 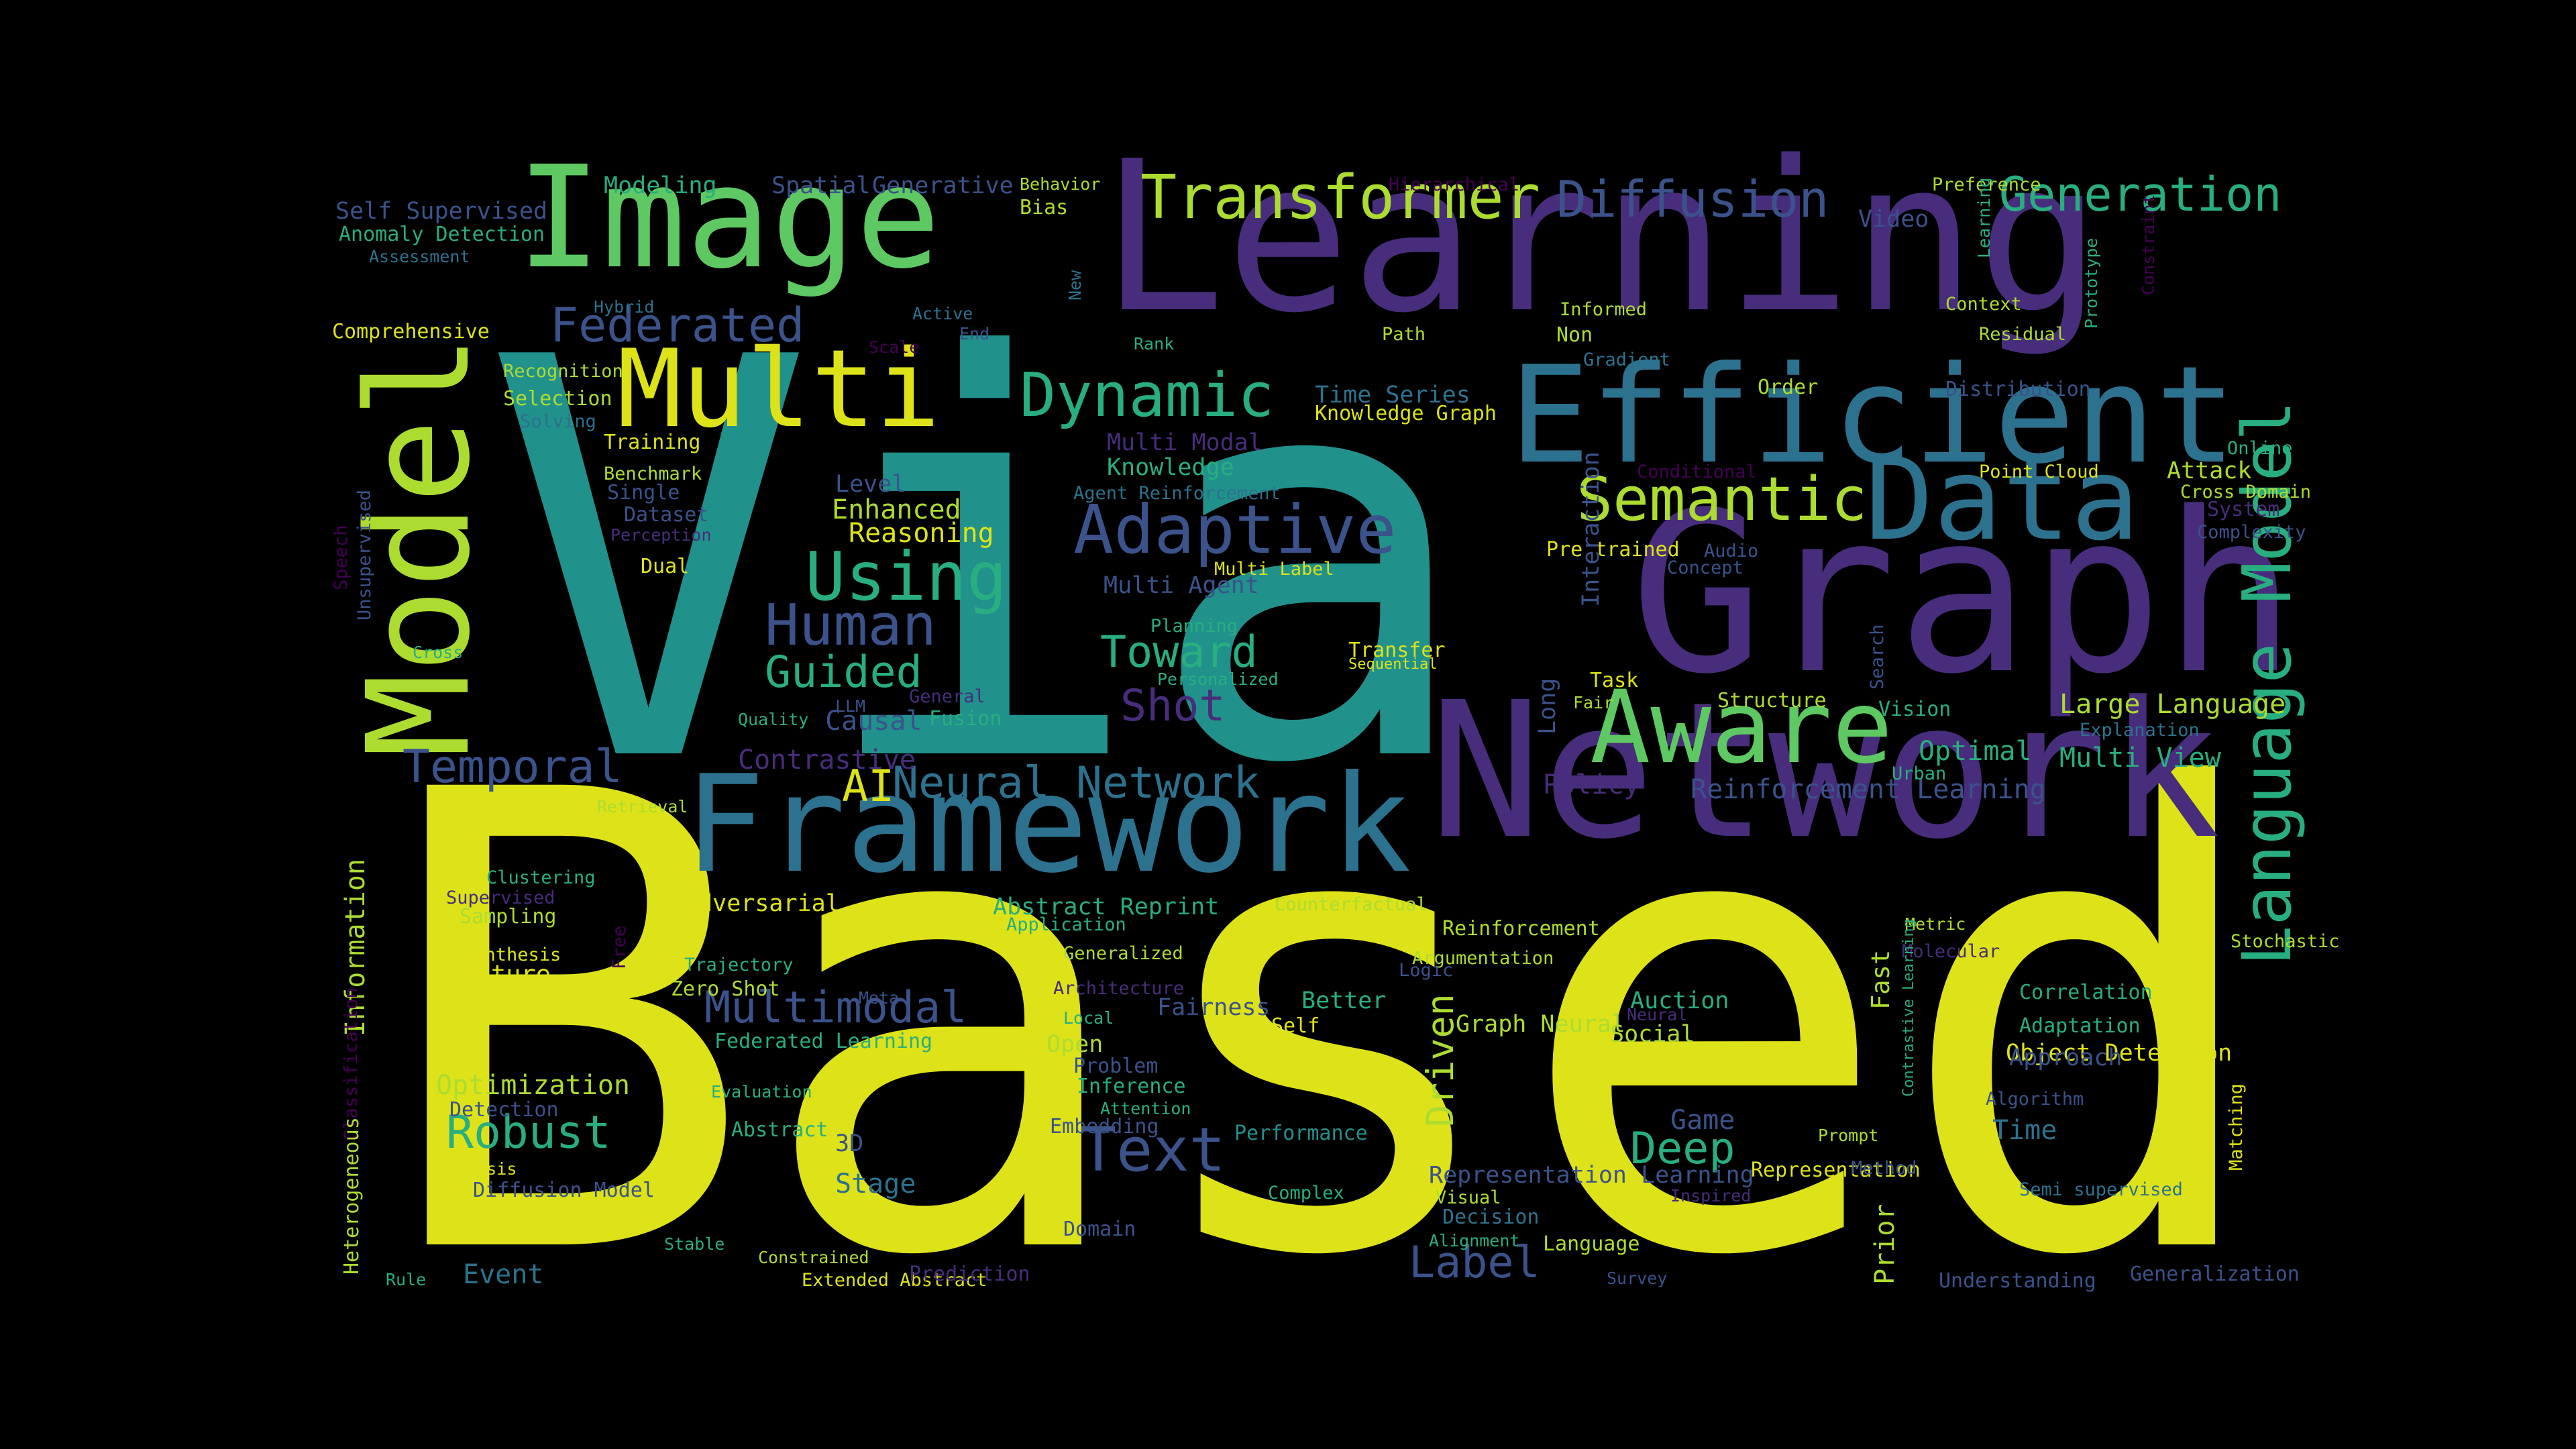 What do you see at coordinates (1123, 953) in the screenshot?
I see `word-generalized: Generalized` at bounding box center [1123, 953].